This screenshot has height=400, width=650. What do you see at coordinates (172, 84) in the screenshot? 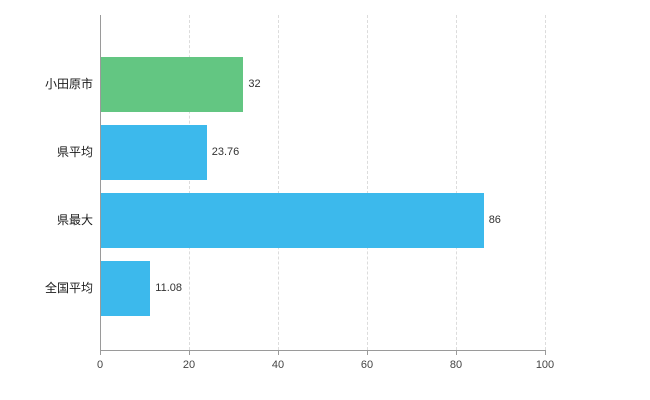
I see `bar-小田原市` at bounding box center [172, 84].